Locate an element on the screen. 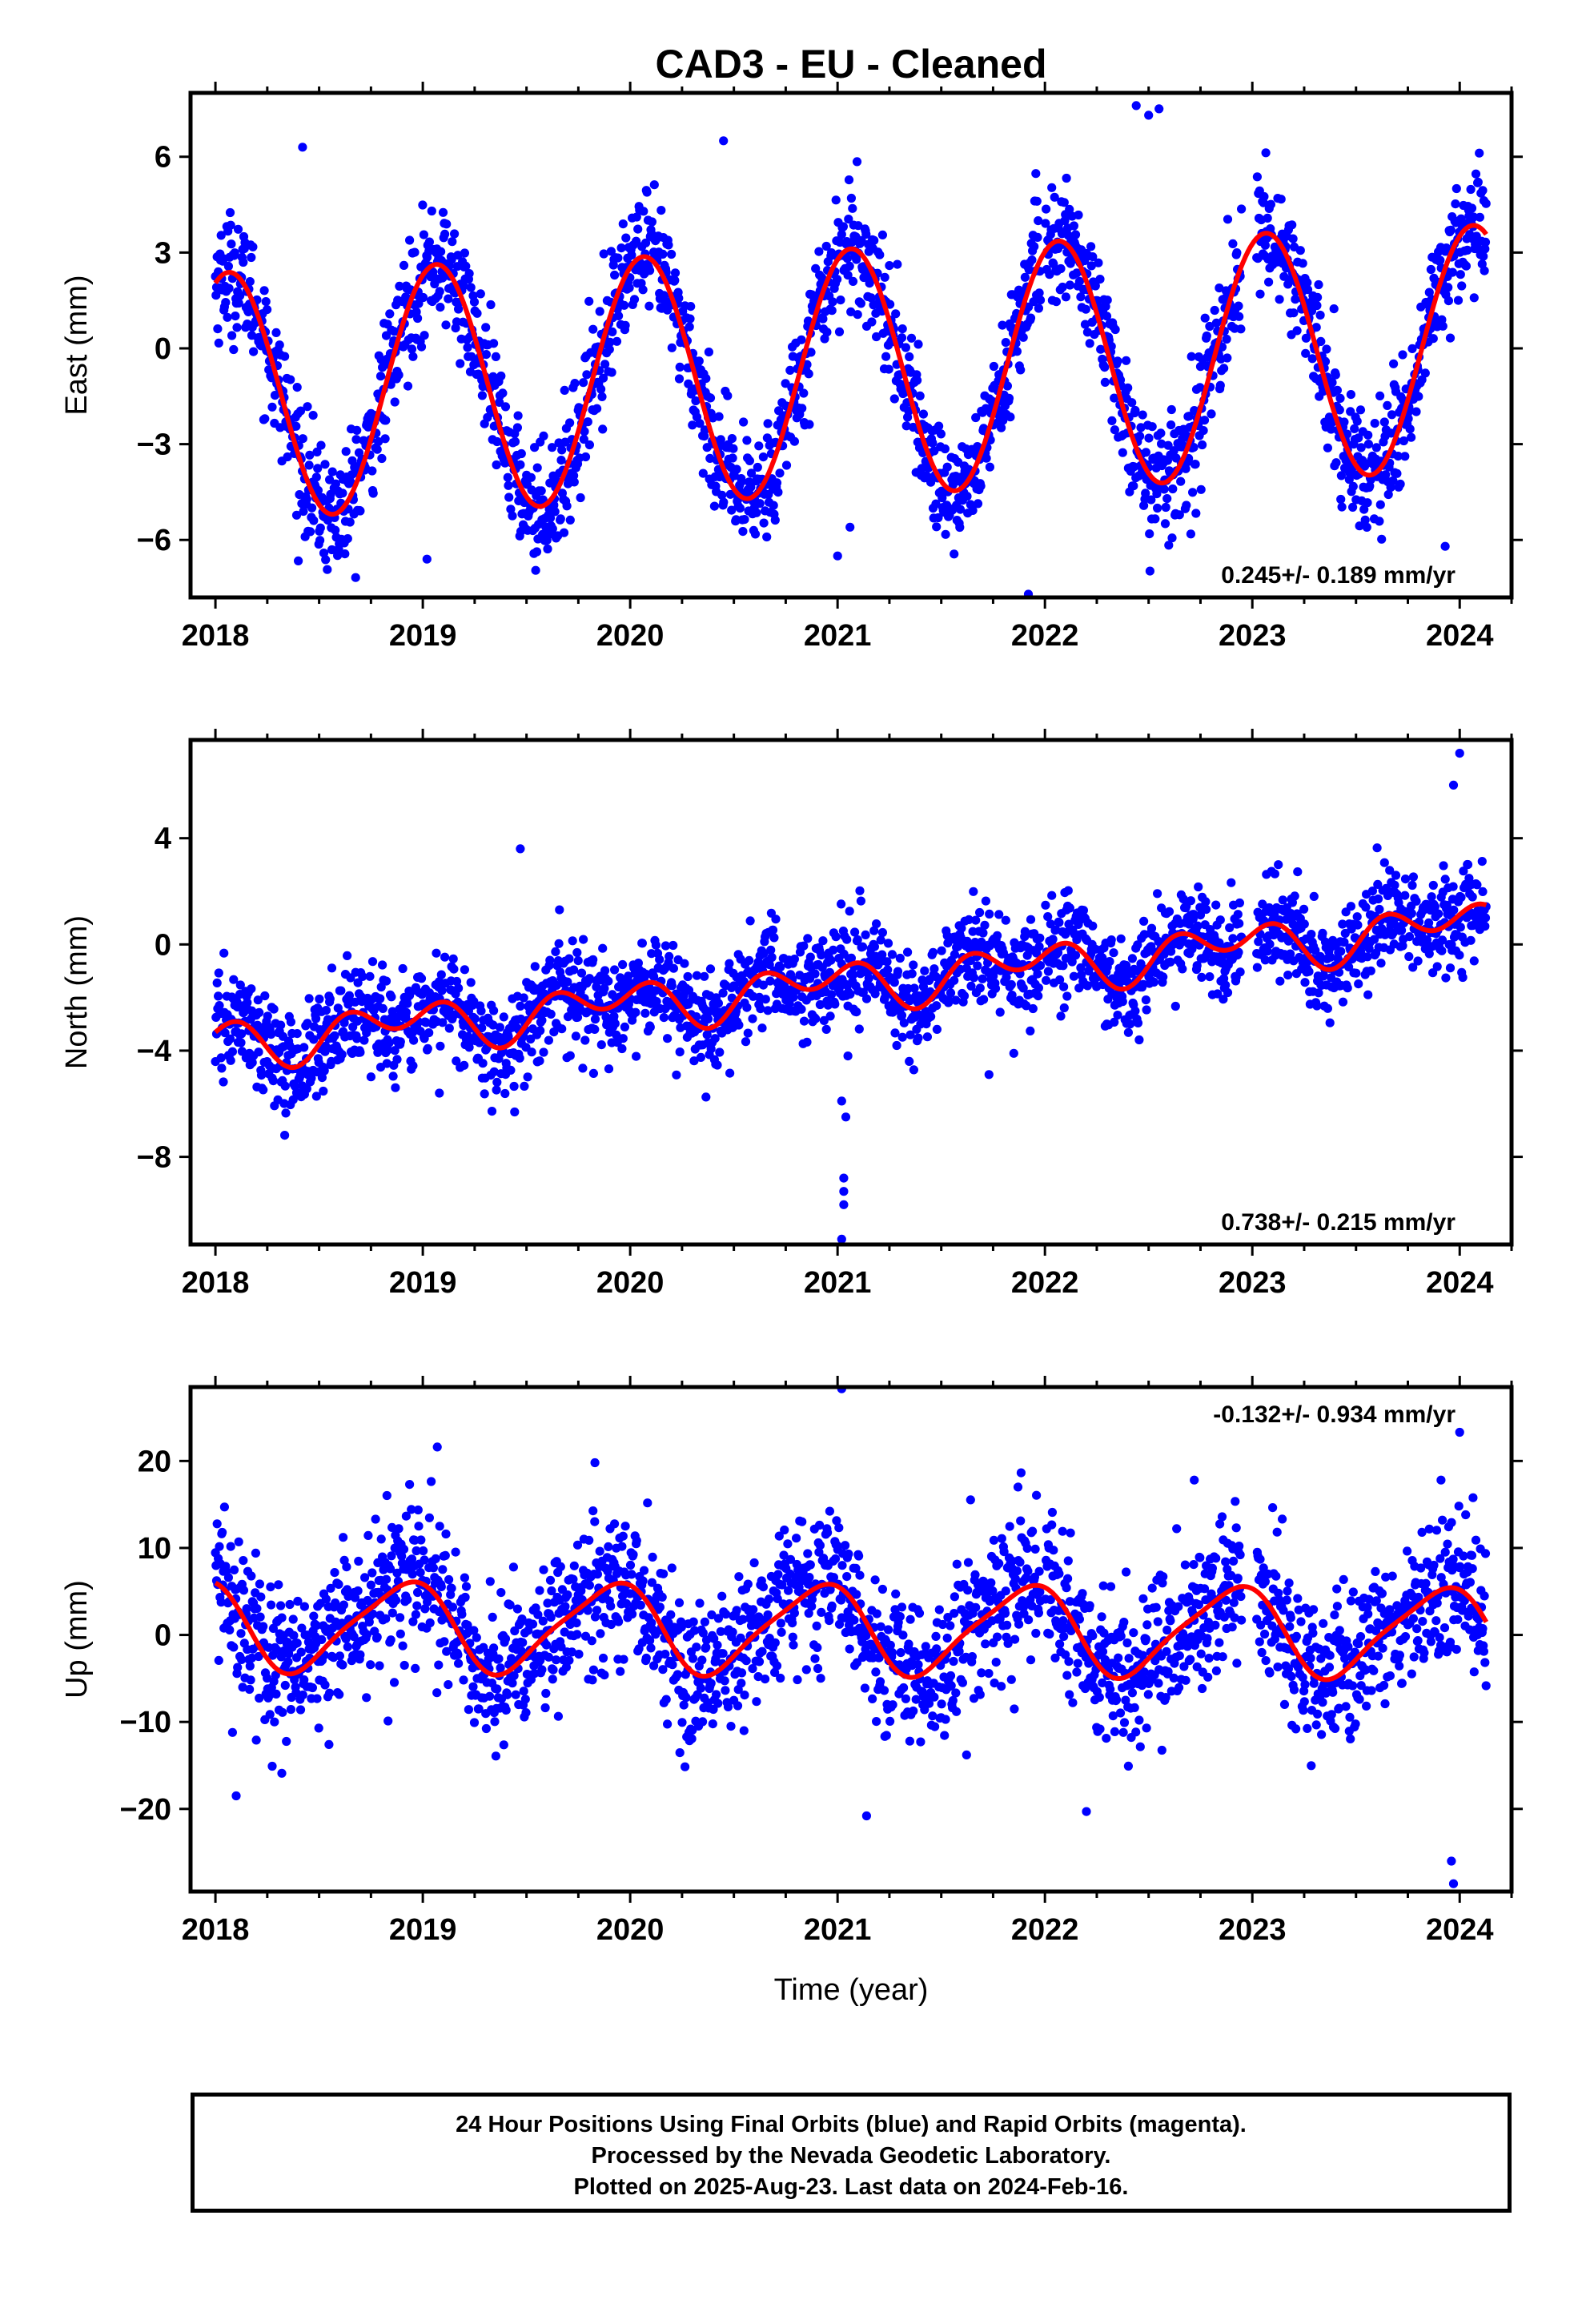 The image size is (1582, 2324). east-x-tick-label: 2018 is located at coordinates (216, 636).